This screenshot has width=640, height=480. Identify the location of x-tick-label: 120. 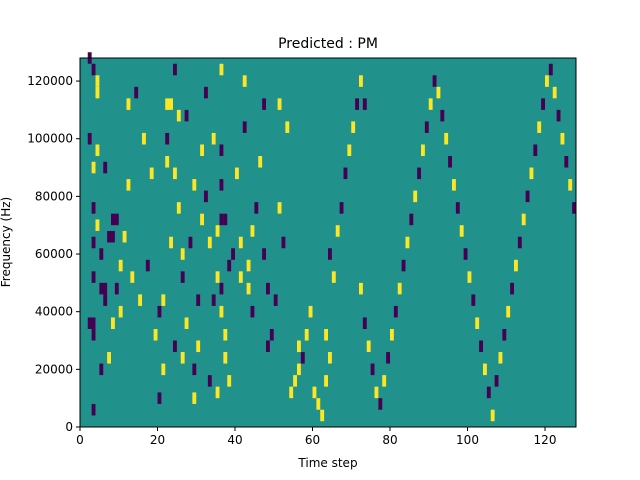
(545, 440).